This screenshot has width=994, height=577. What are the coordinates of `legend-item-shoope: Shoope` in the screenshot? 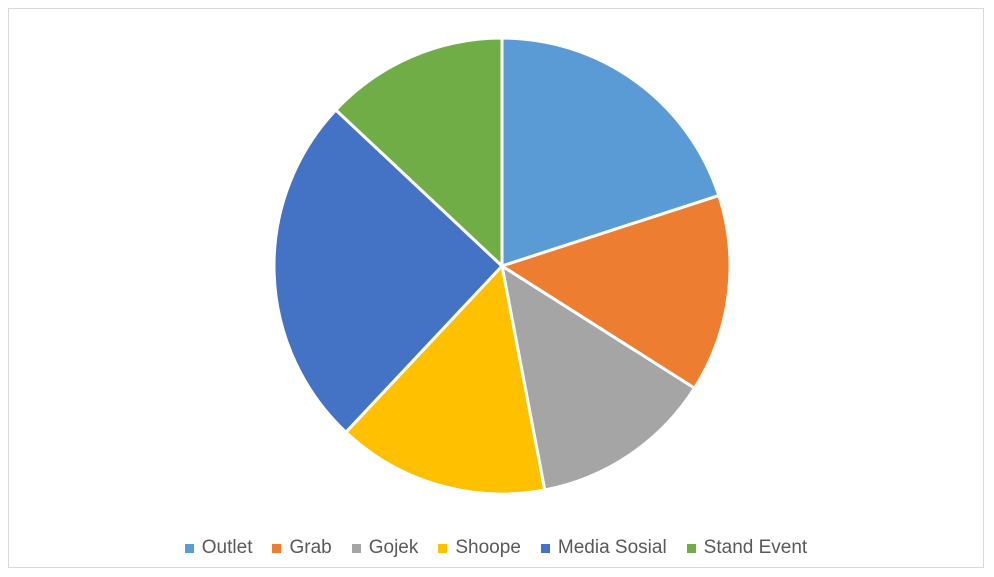 It's located at (479, 548).